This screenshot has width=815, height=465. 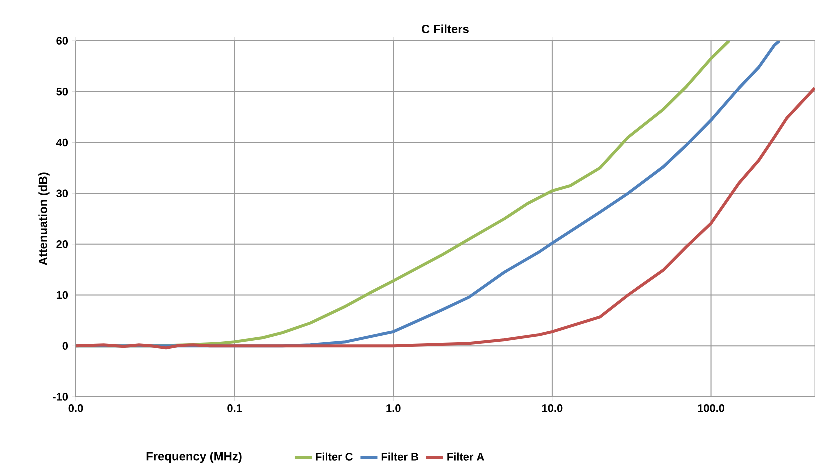 I want to click on x-tick-label: 1.0, so click(x=393, y=408).